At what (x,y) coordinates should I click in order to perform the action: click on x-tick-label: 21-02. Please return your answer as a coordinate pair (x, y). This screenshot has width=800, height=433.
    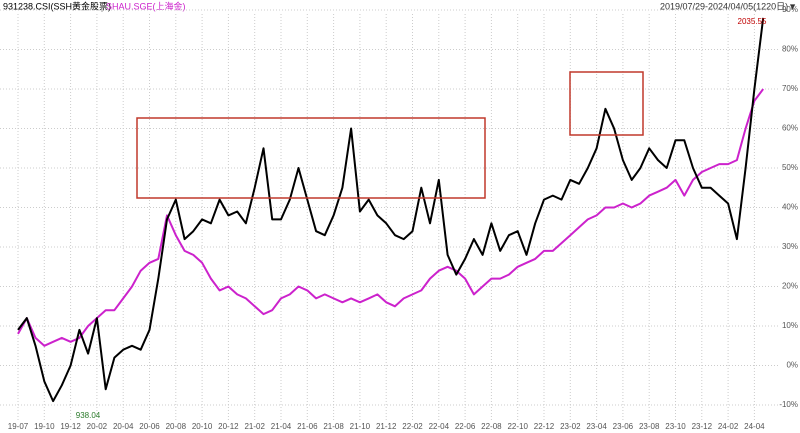
    Looking at the image, I should click on (254, 426).